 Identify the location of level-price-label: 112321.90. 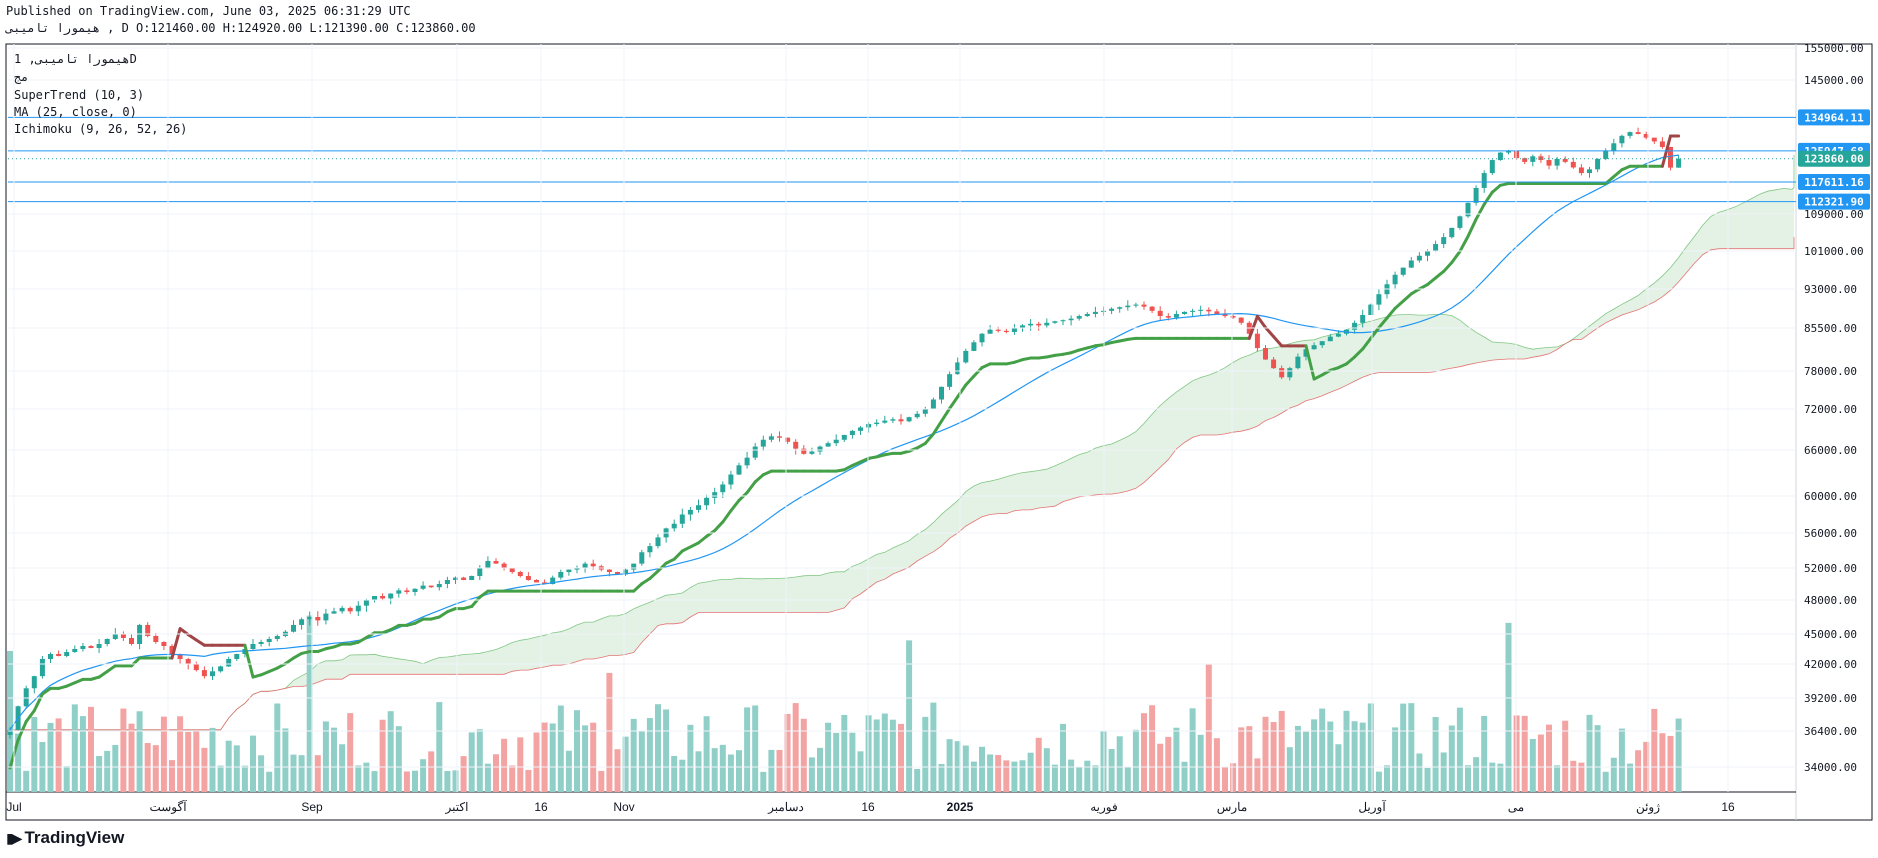
(1834, 202).